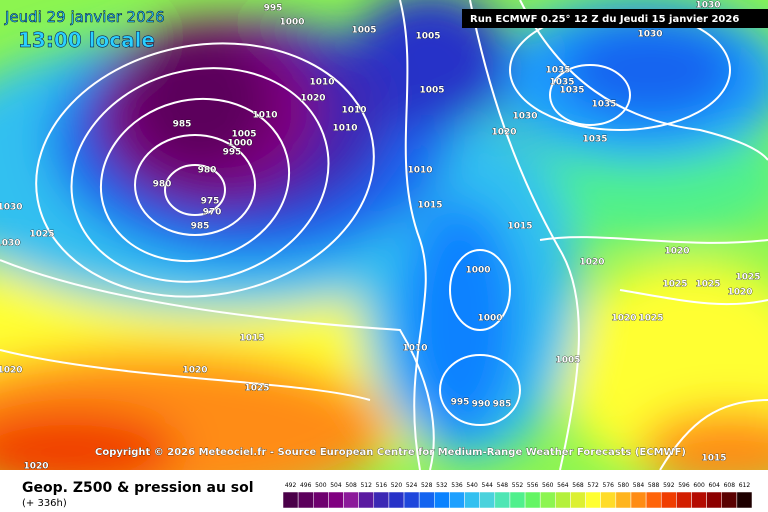 This screenshot has height=512, width=768. What do you see at coordinates (533, 485) in the screenshot?
I see `legend-tick-label: 556` at bounding box center [533, 485].